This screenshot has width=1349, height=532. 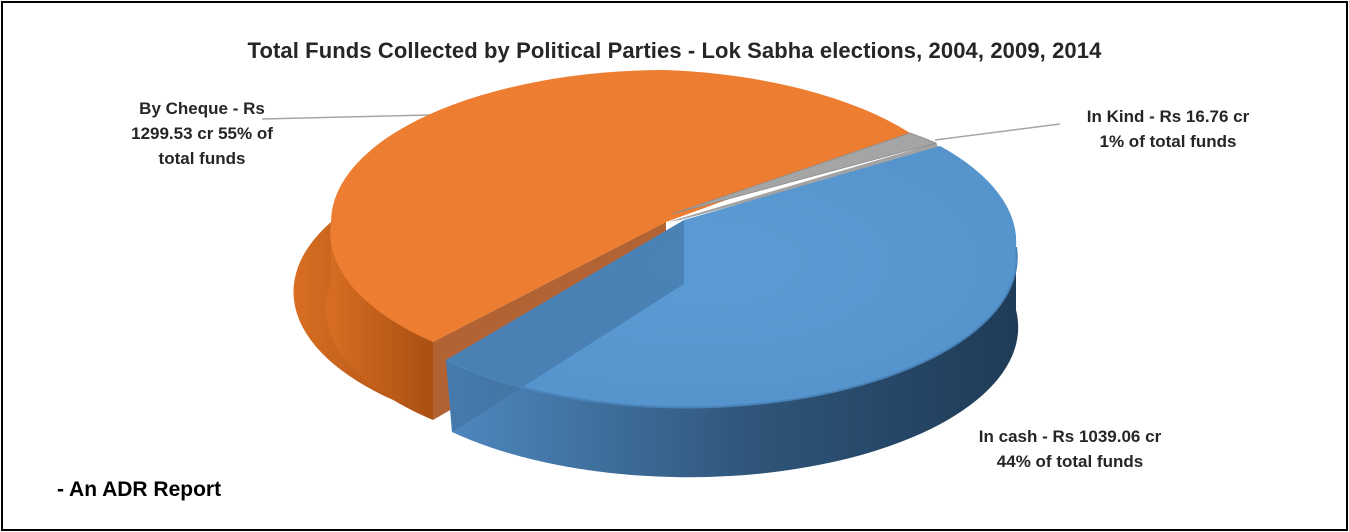 I want to click on data-label-kind: In Kind - Rs 16.76 cr 1% of total funds, so click(x=1168, y=129).